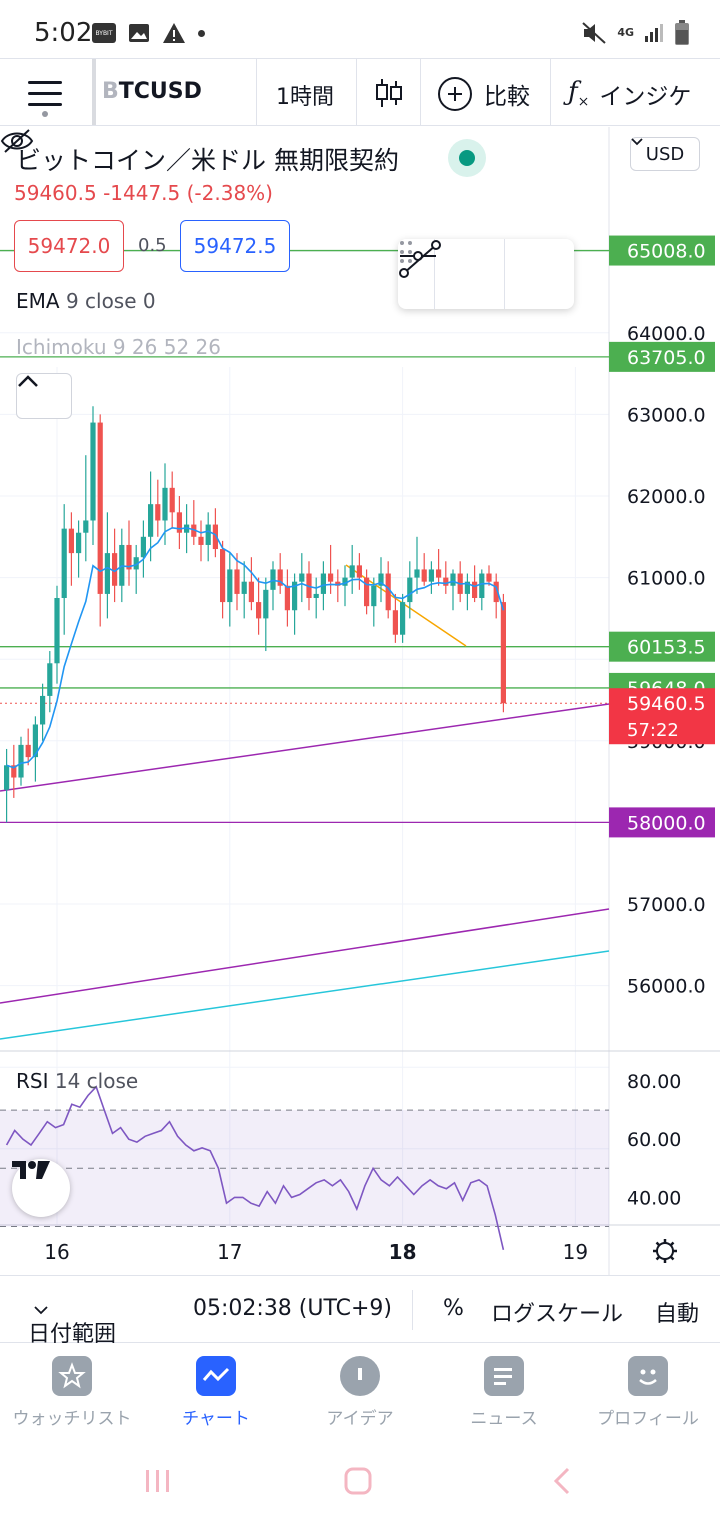 The image size is (720, 1520). I want to click on menu-icon, so click(45, 94).